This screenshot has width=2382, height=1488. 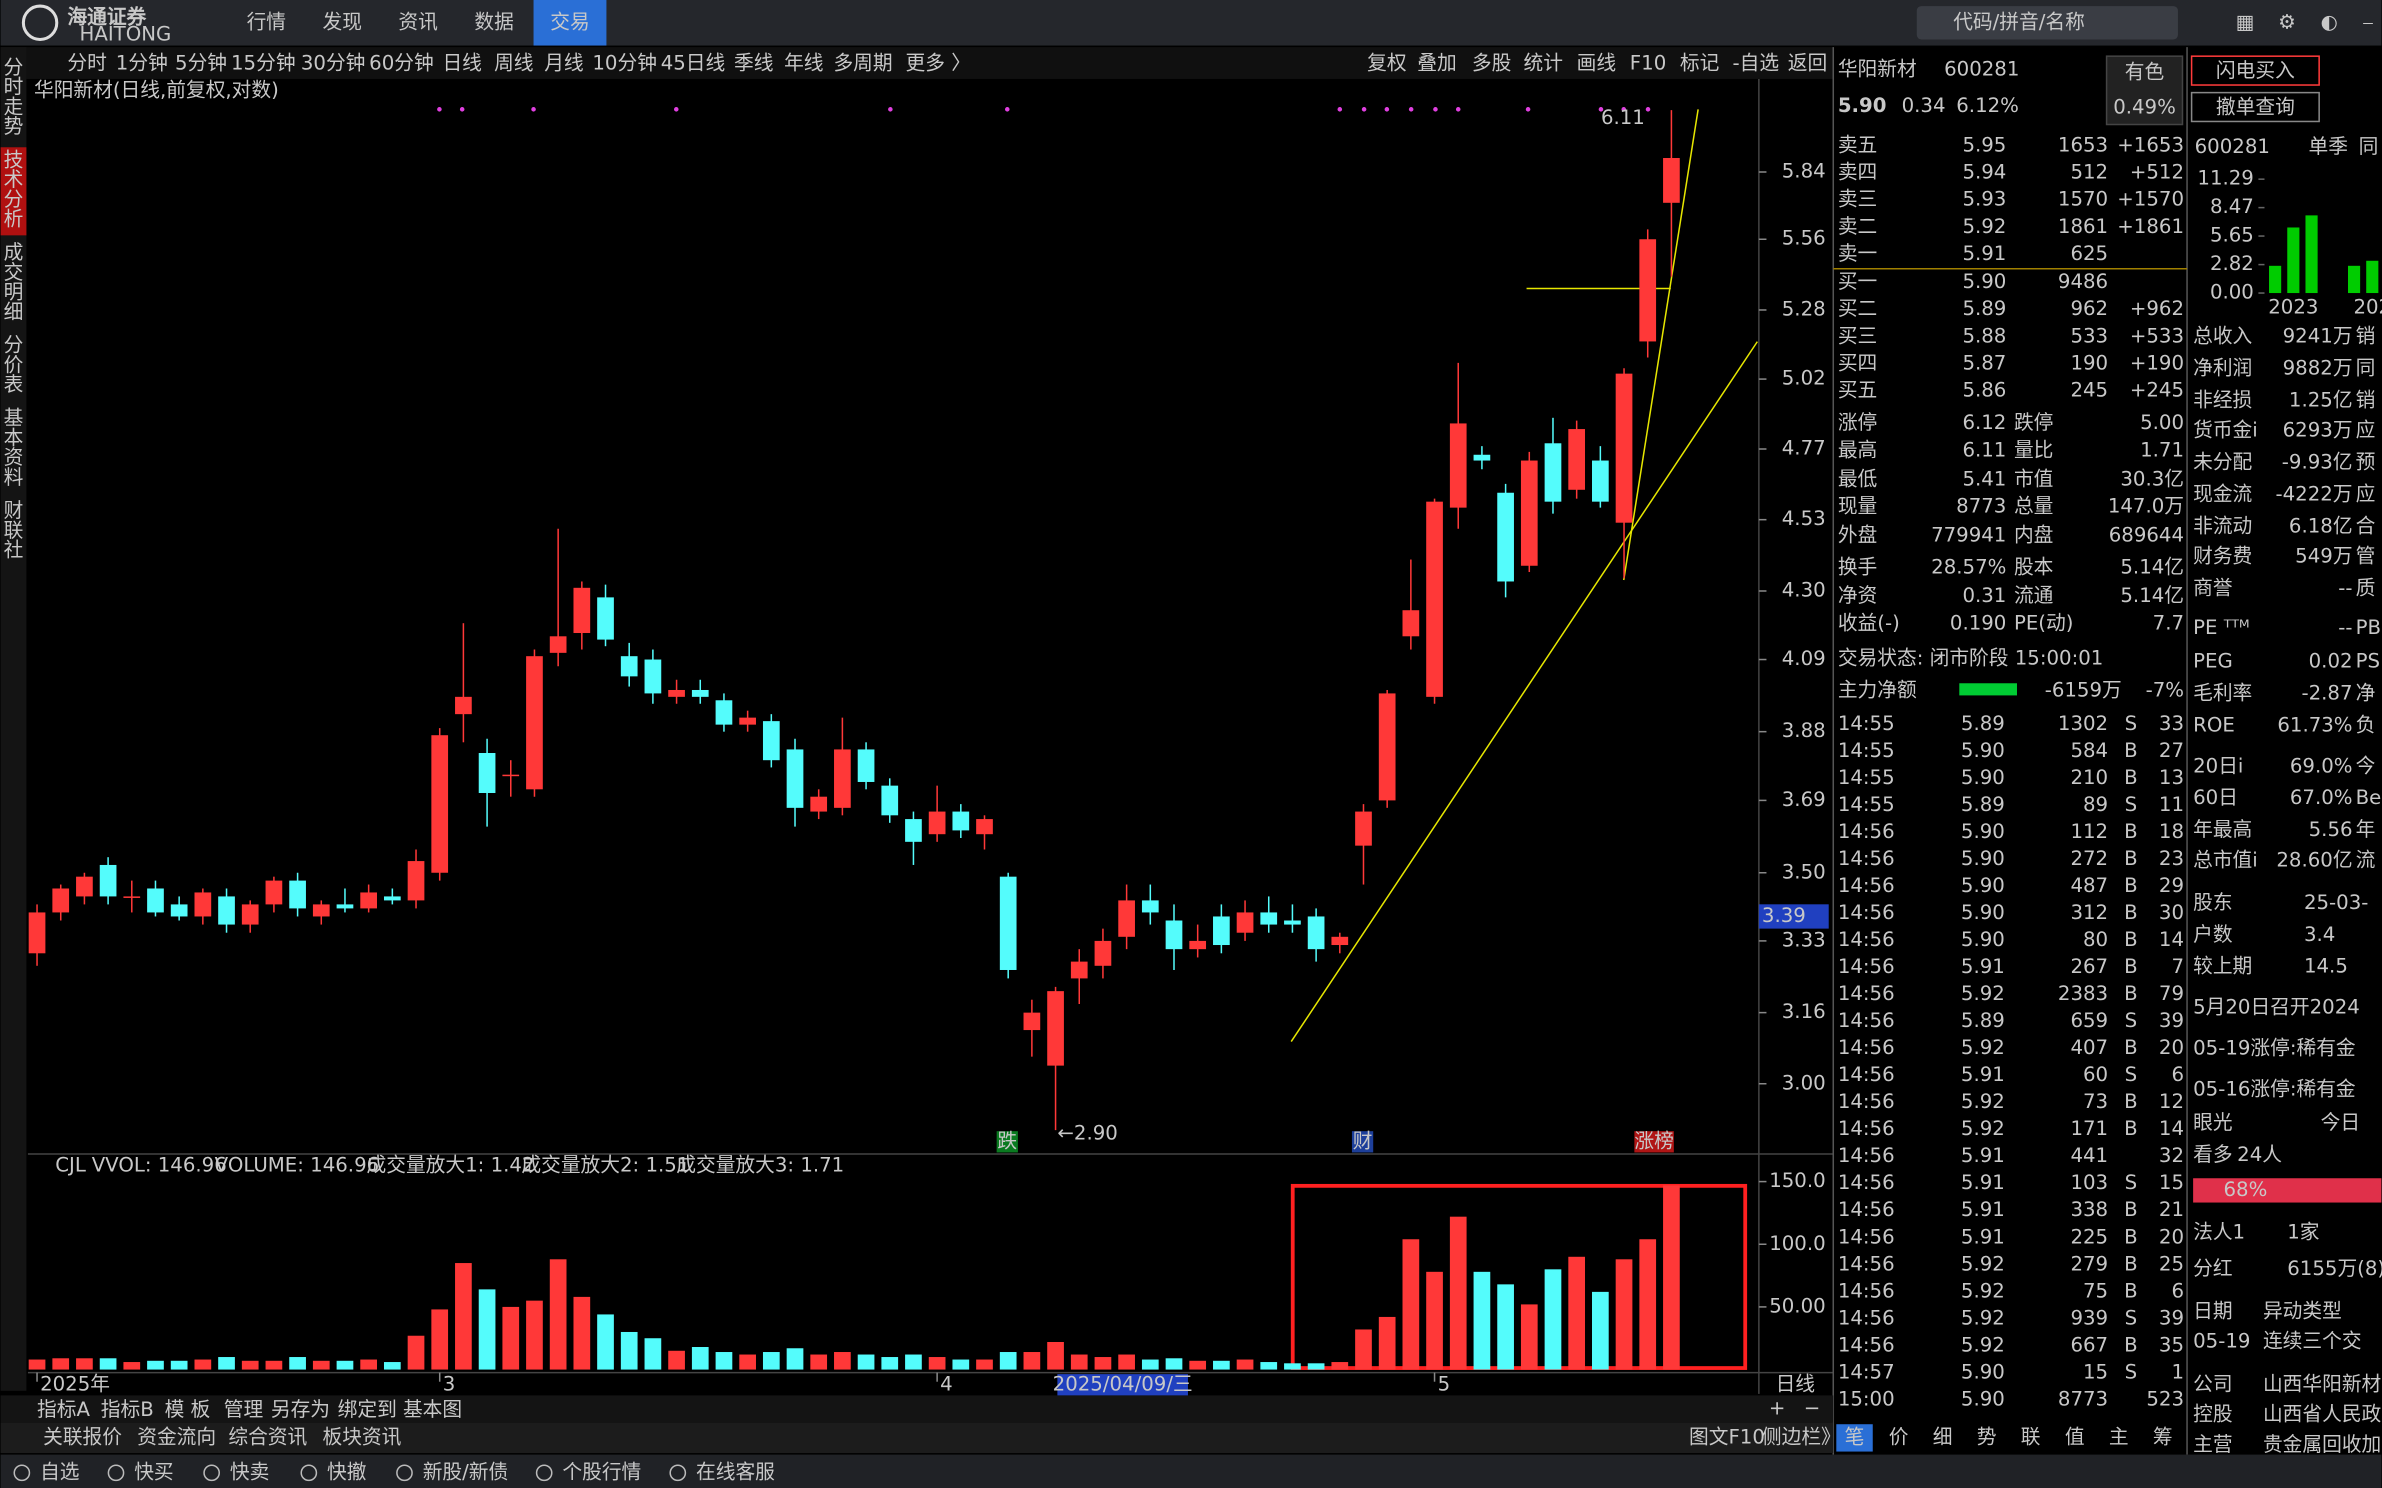 What do you see at coordinates (14, 457) in the screenshot?
I see `side-tab-char: 资` at bounding box center [14, 457].